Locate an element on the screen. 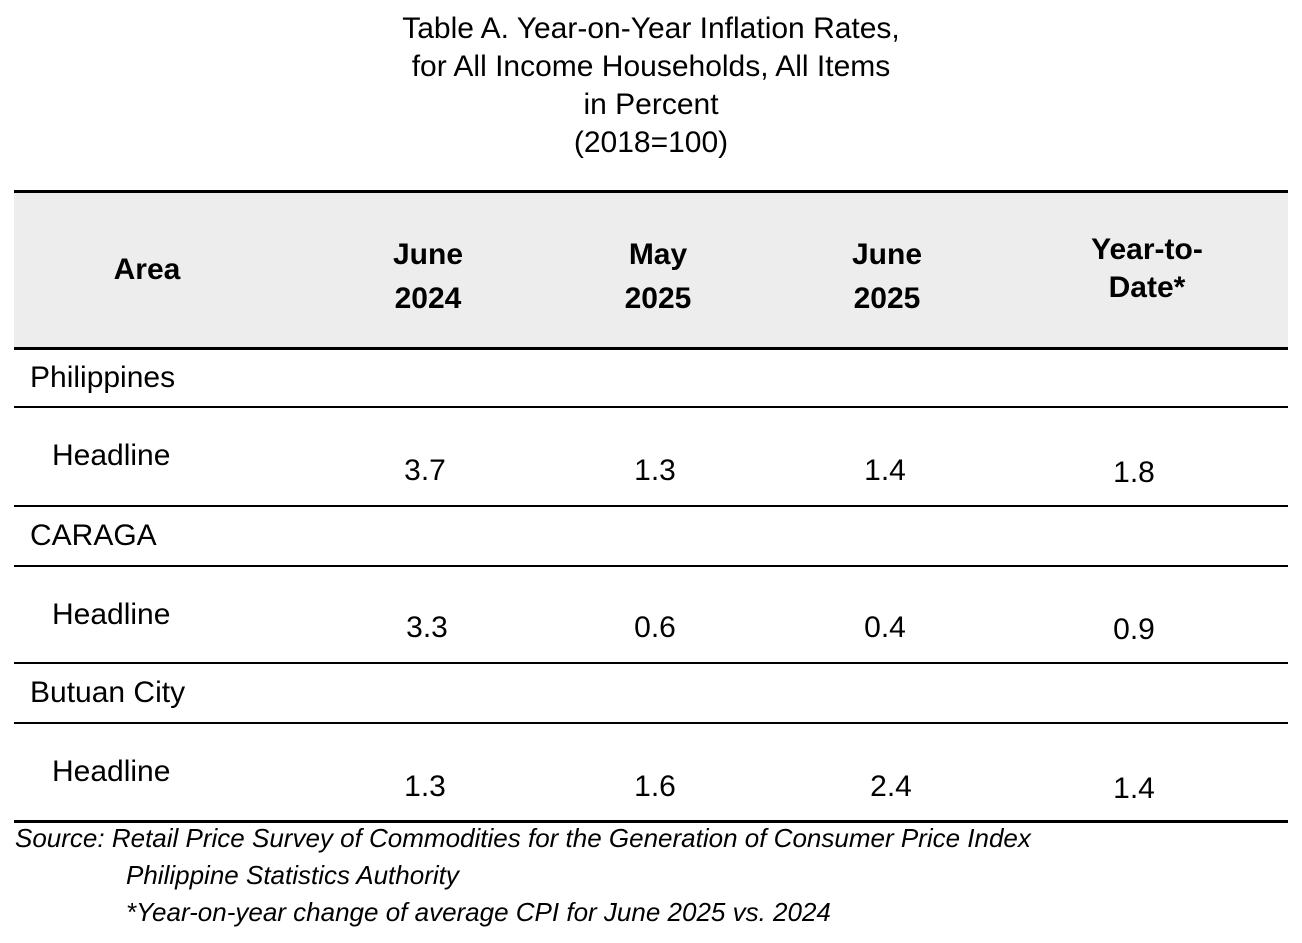  table-bottom-rule is located at coordinates (651, 821).